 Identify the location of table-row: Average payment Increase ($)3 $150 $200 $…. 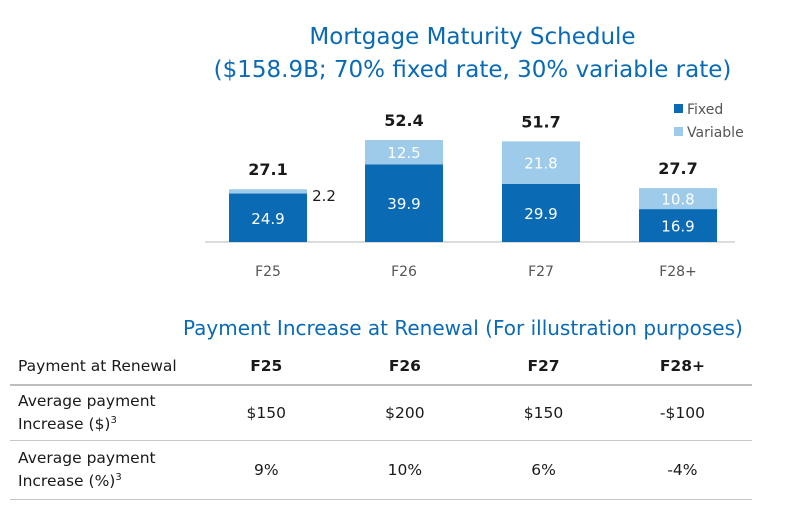
(381, 413).